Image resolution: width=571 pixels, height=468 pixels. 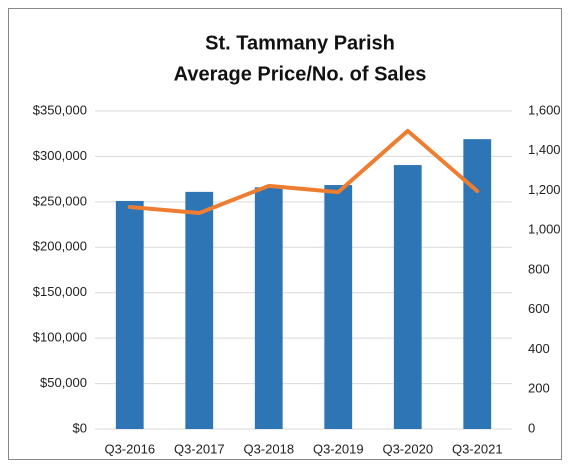 I want to click on x-tick-label: Q3-2017, so click(x=199, y=448).